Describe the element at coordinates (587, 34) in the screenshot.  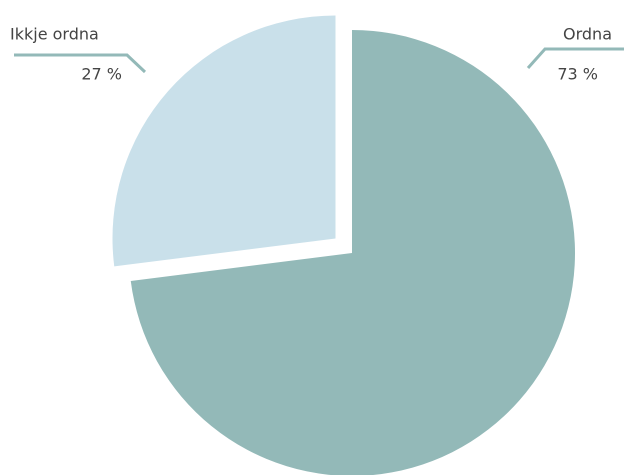
I see `slice-label: Ordna` at that location.